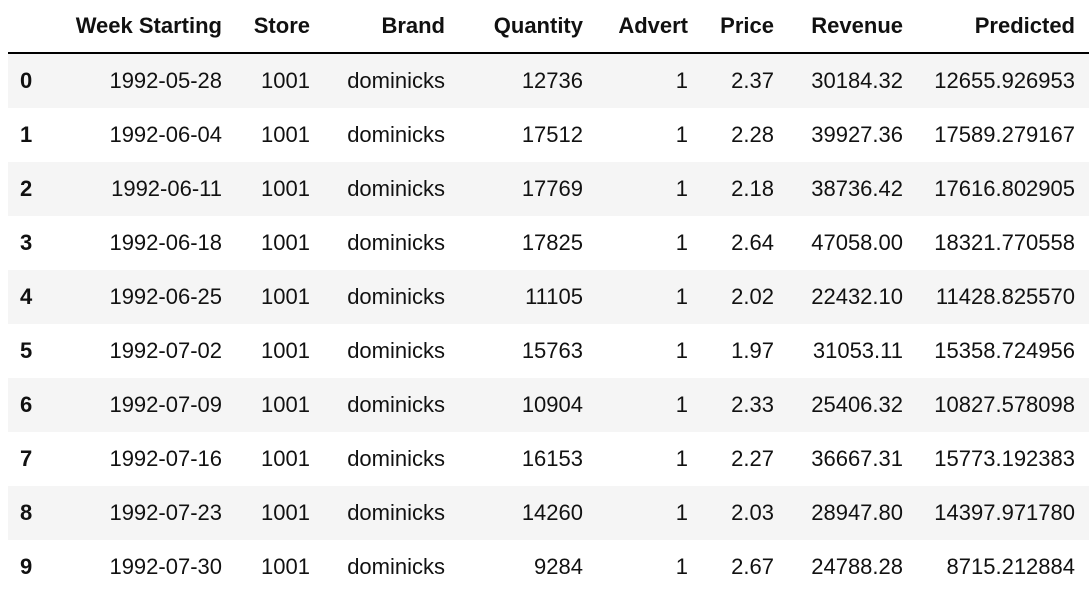  Describe the element at coordinates (752, 80) in the screenshot. I see `cell-price: 2.37` at that location.